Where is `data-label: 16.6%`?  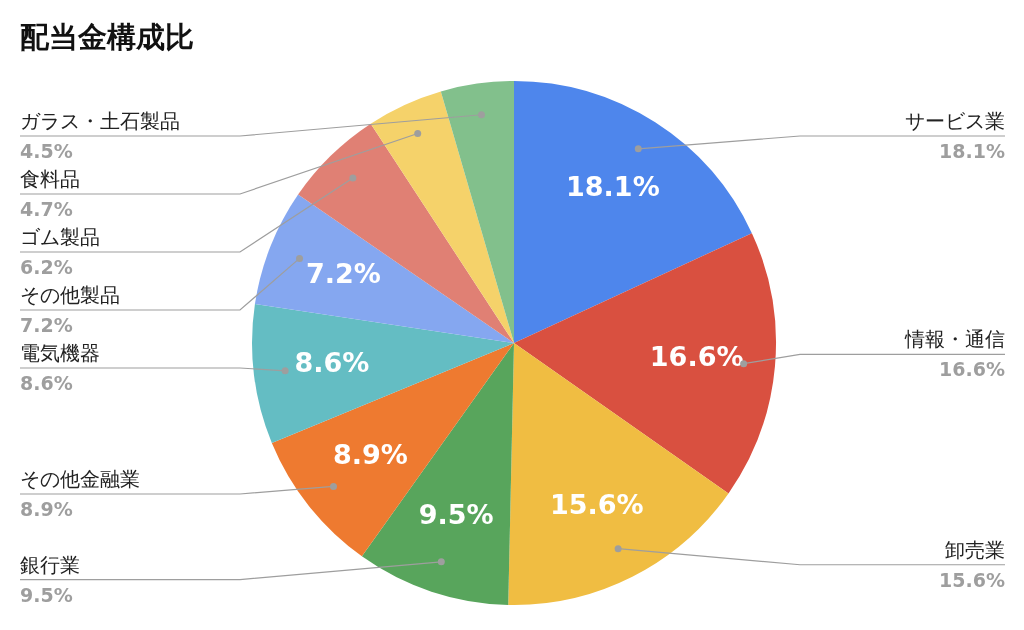 data-label: 16.6% is located at coordinates (696, 357).